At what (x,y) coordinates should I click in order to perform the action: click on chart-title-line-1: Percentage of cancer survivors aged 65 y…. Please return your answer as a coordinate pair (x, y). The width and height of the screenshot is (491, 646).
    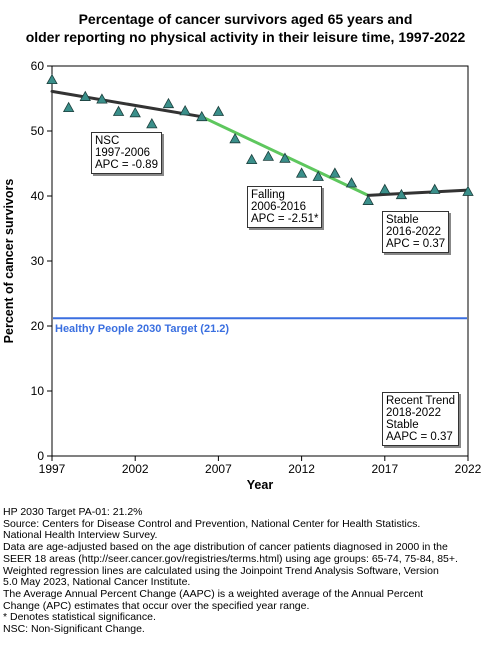
    Looking at the image, I should click on (245, 19).